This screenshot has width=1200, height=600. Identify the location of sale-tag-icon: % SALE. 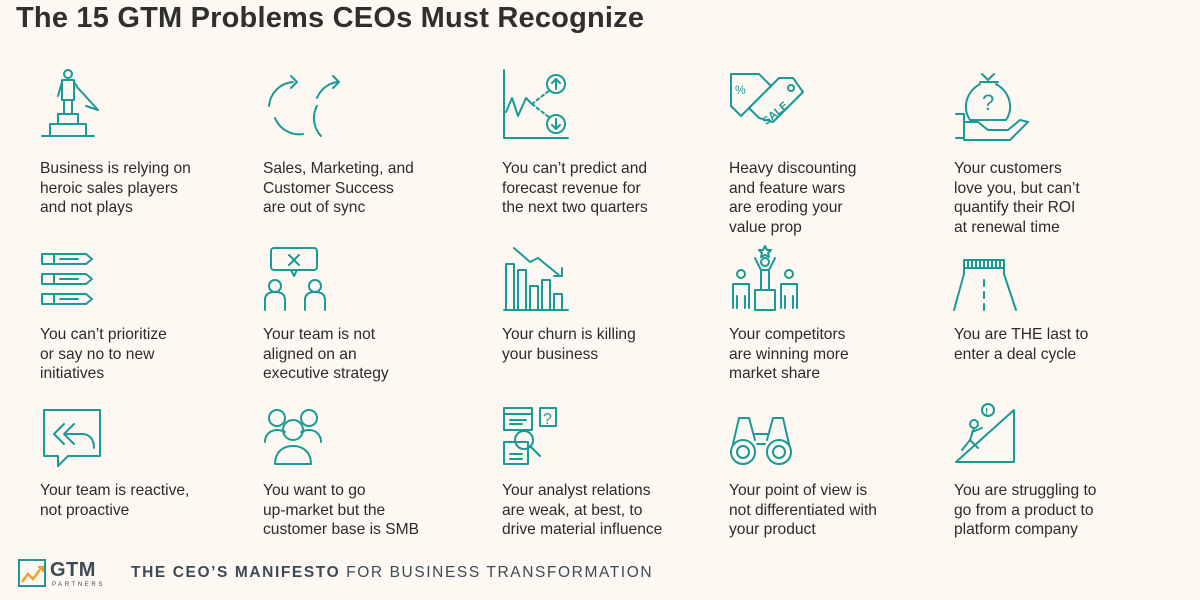
(769, 106).